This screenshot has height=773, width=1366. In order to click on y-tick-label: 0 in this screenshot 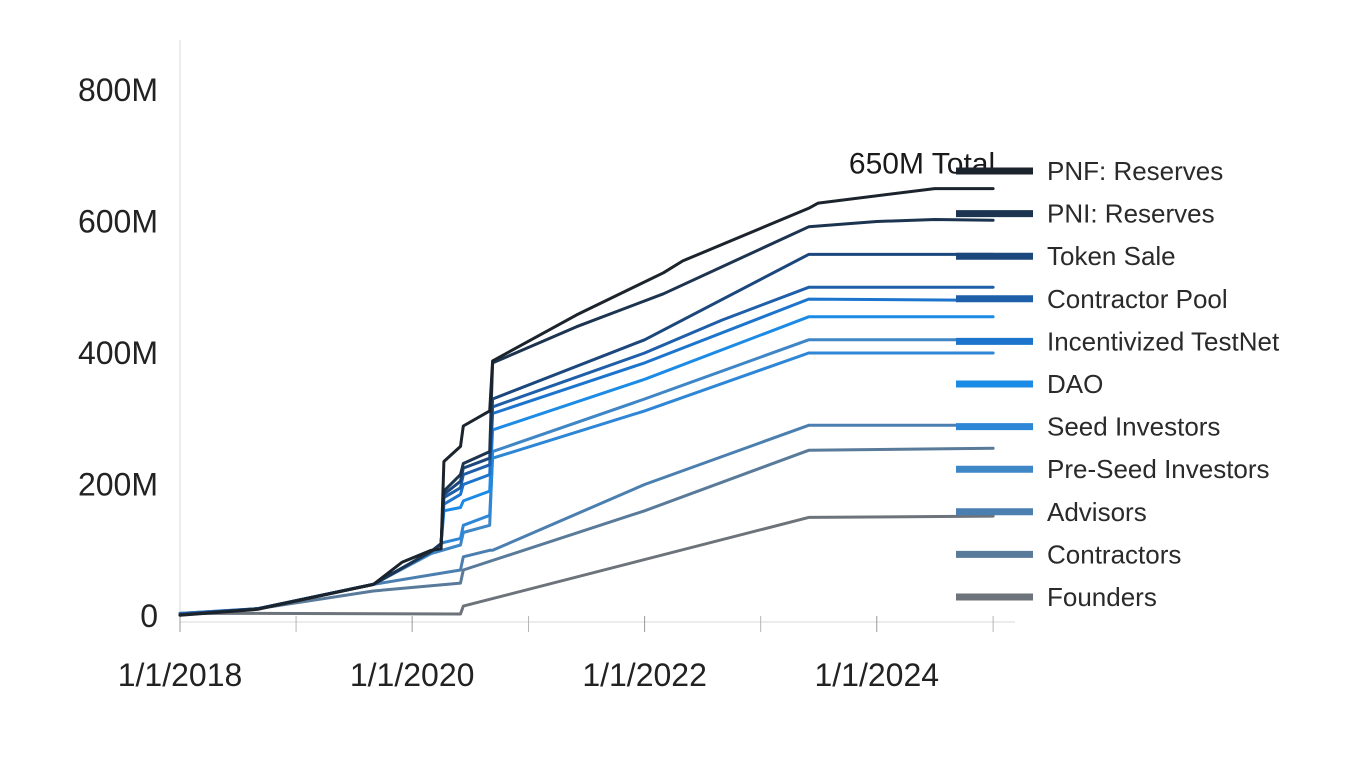, I will do `click(149, 616)`.